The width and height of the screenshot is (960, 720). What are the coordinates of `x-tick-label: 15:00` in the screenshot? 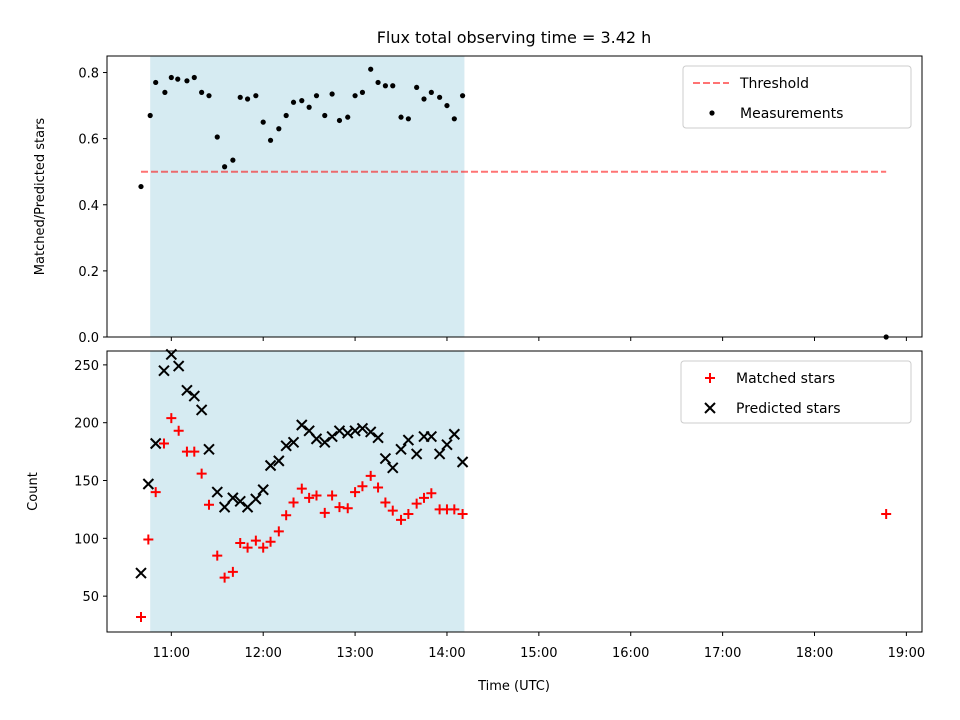 It's located at (538, 653).